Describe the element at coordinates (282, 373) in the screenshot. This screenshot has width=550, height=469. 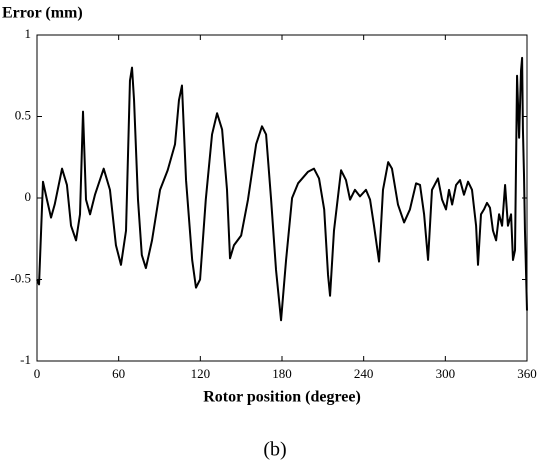
I see `x-tick-label: 180` at that location.